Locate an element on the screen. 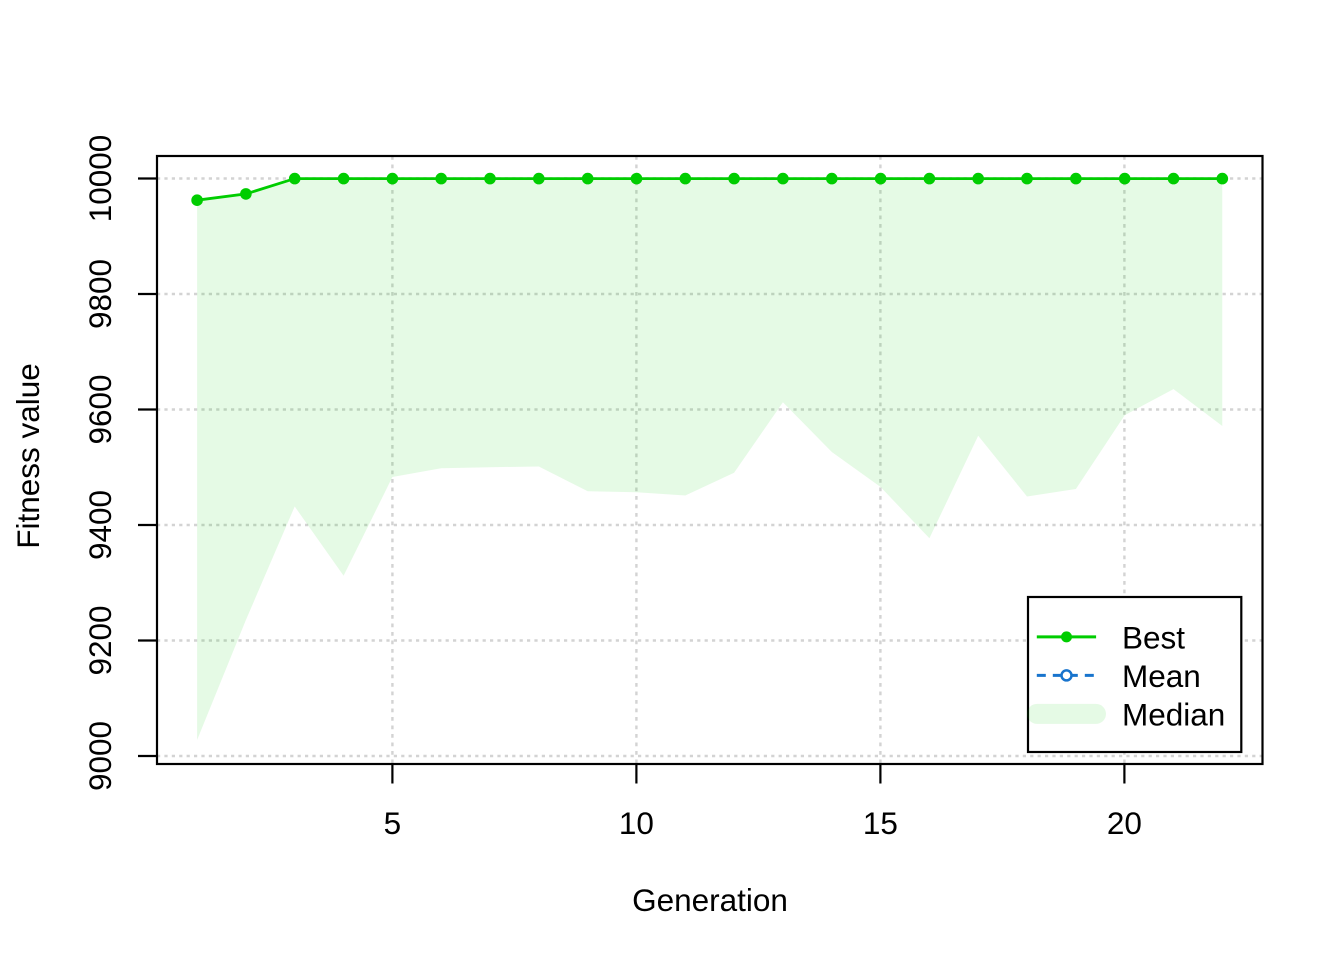  svg-text: 15 is located at coordinates (880, 823).